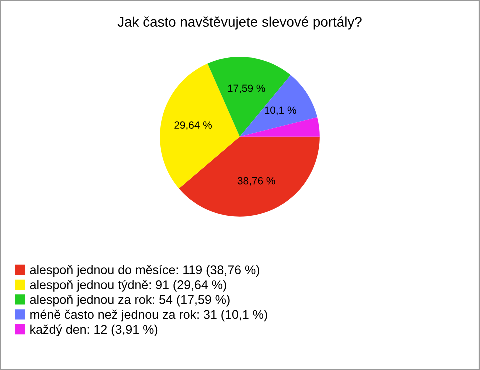  Describe the element at coordinates (257, 181) in the screenshot. I see `data-label: 38,76 %` at that location.